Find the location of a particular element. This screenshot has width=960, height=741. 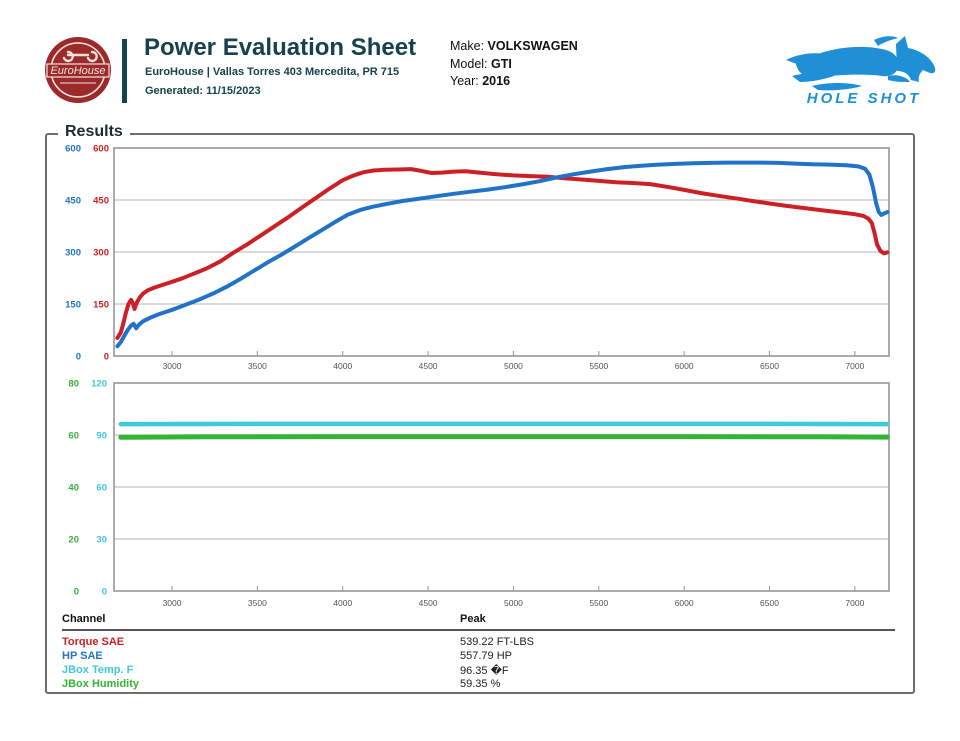

peak-cell: 59.35 % is located at coordinates (480, 684).